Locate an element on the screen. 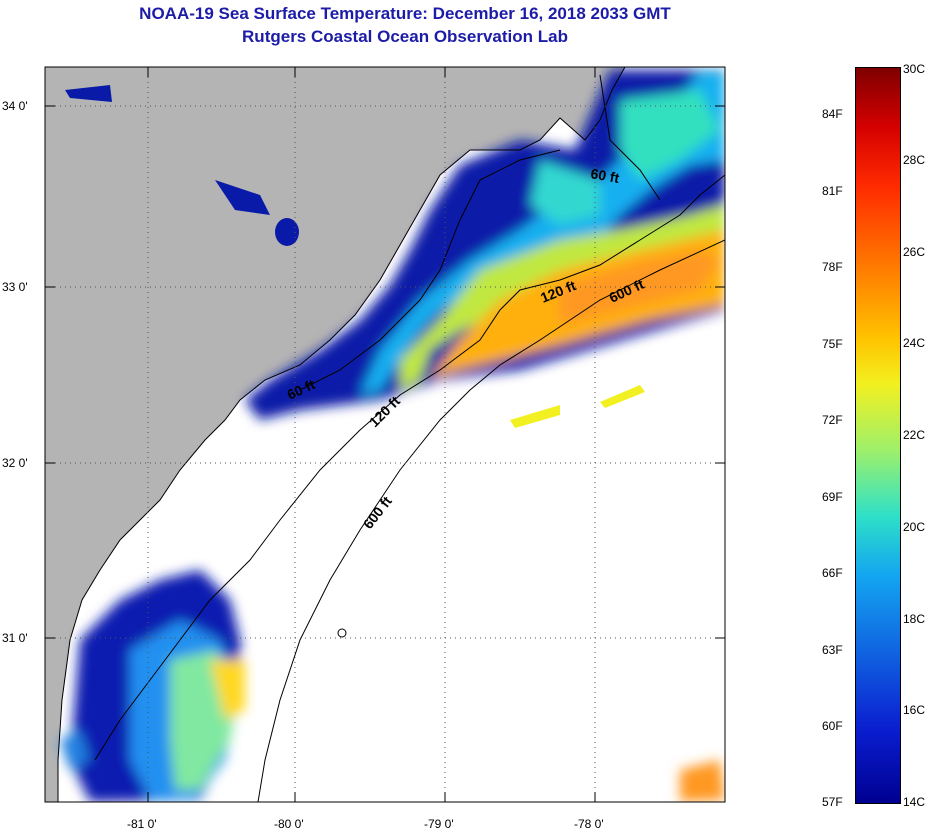 The width and height of the screenshot is (936, 832). lat-label-33: 33 0' is located at coordinates (15, 287).